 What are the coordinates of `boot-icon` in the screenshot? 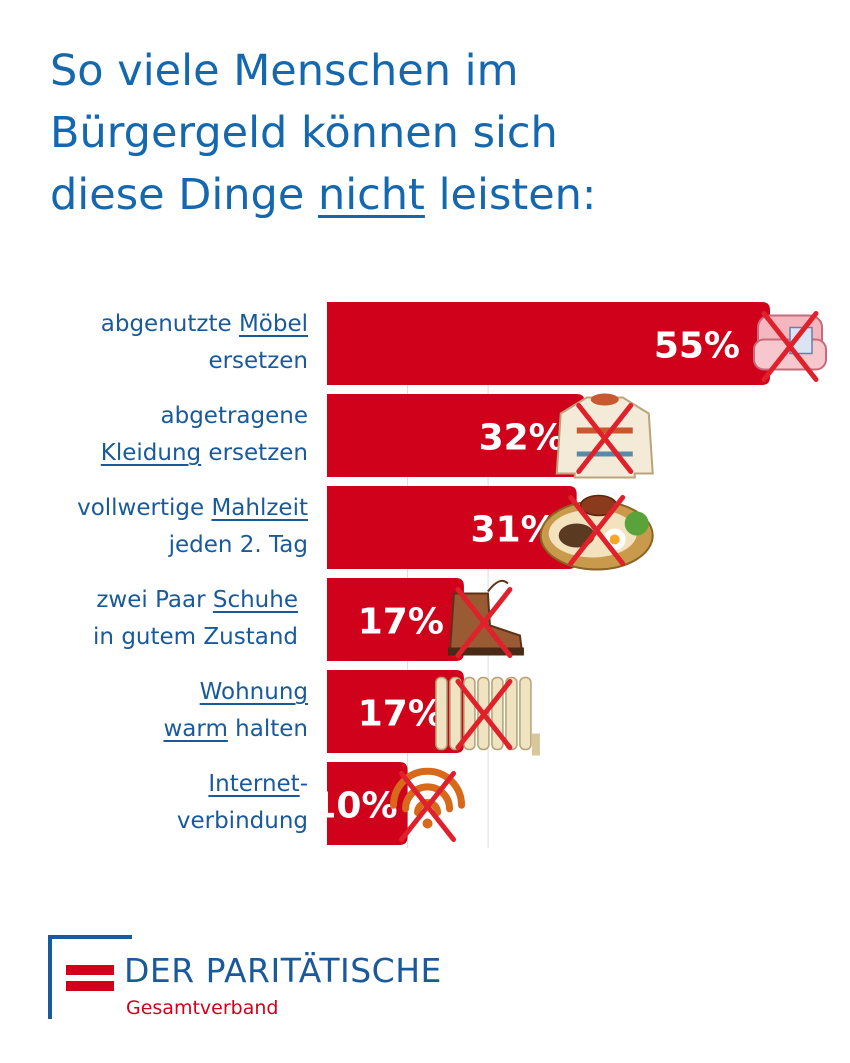 It's located at (485, 618).